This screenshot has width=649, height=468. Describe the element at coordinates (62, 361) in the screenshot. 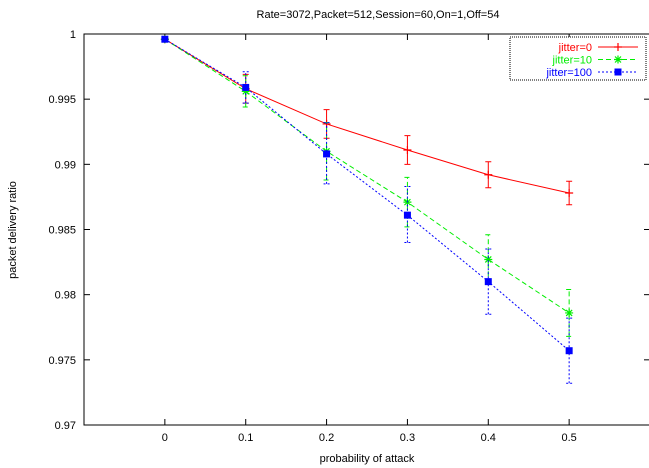

I see `y-tick-label: 0.975` at that location.